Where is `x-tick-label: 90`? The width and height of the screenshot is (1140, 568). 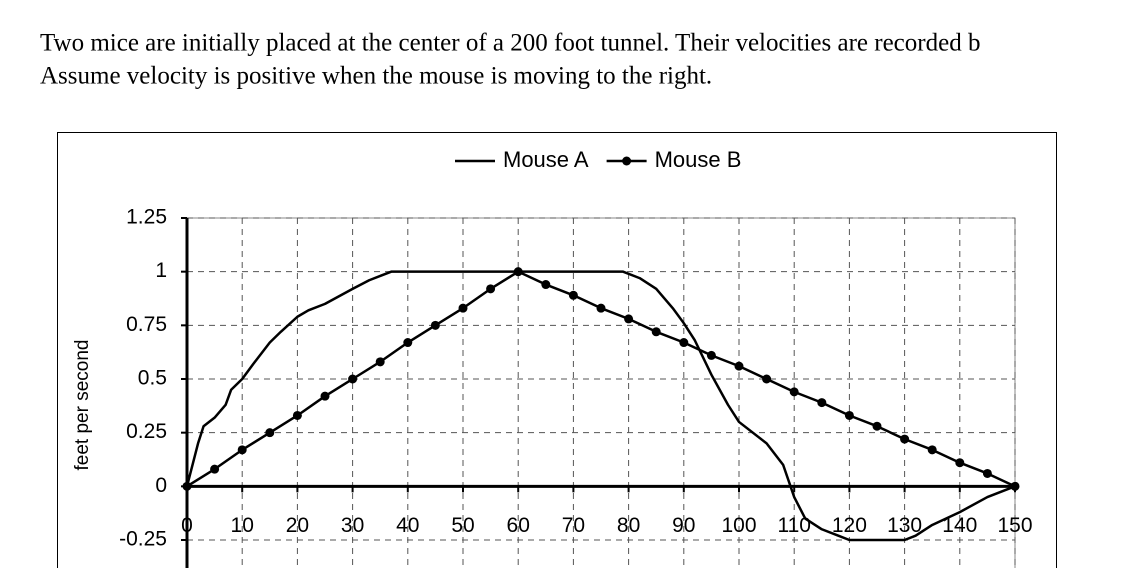 x-tick-label: 90 is located at coordinates (683, 525).